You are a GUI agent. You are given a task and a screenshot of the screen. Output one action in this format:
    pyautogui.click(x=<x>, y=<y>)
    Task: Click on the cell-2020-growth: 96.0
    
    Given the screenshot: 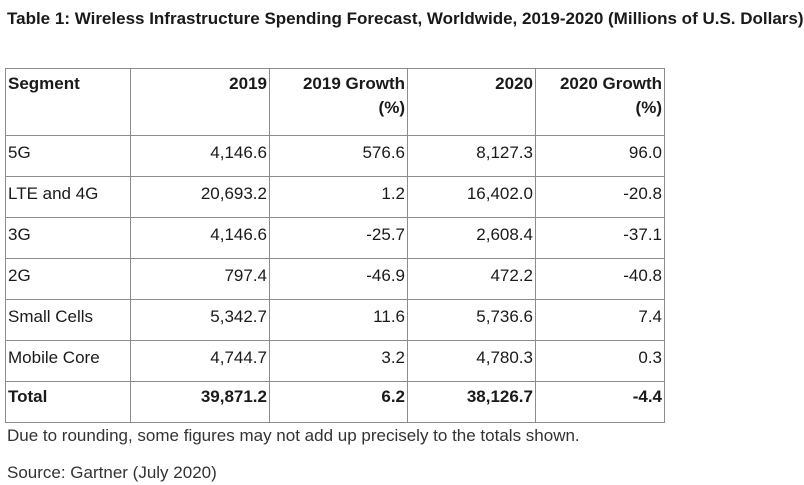 What is the action you would take?
    pyautogui.click(x=600, y=156)
    